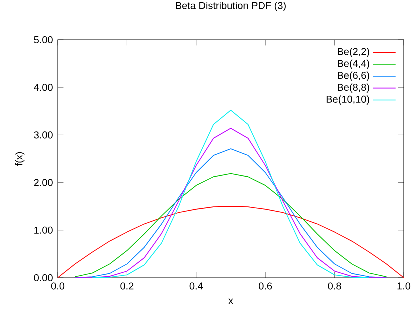 This screenshot has height=320, width=420. I want to click on y-tick-label: 4.00, so click(43, 88).